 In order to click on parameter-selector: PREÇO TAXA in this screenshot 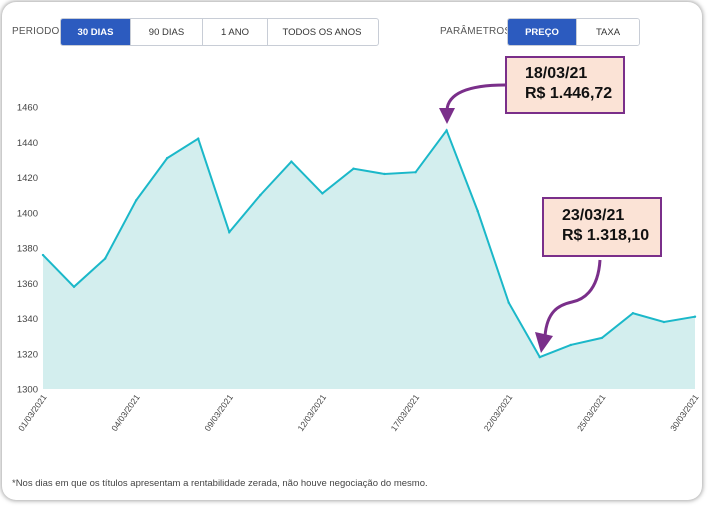, I will do `click(573, 32)`.